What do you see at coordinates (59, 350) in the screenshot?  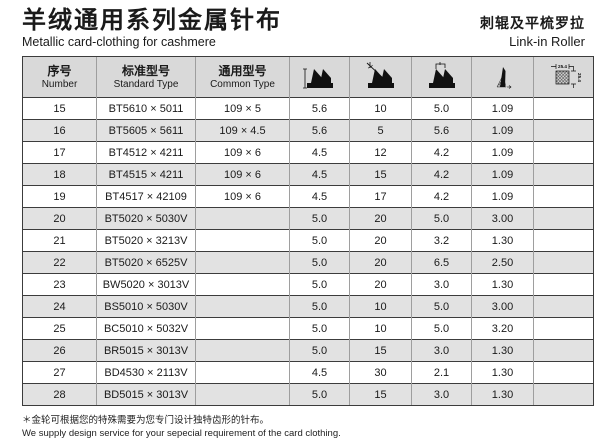 I see `cell-number: 26` at bounding box center [59, 350].